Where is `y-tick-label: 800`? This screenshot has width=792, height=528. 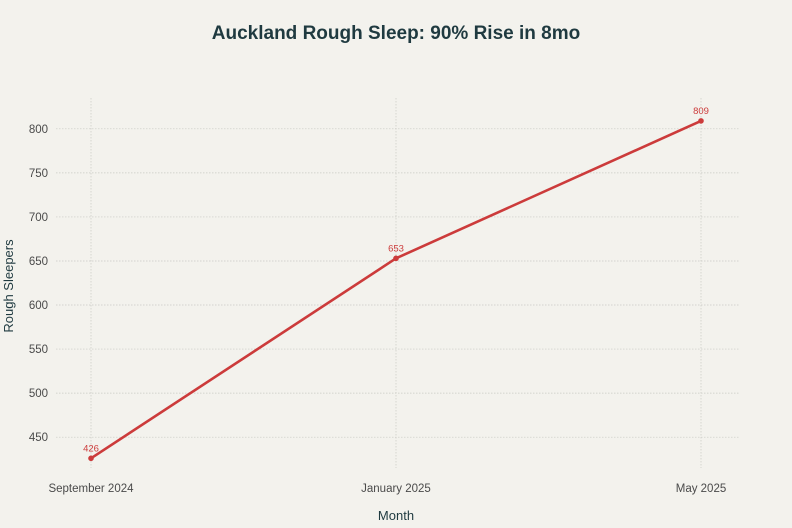 y-tick-label: 800 is located at coordinates (38, 130).